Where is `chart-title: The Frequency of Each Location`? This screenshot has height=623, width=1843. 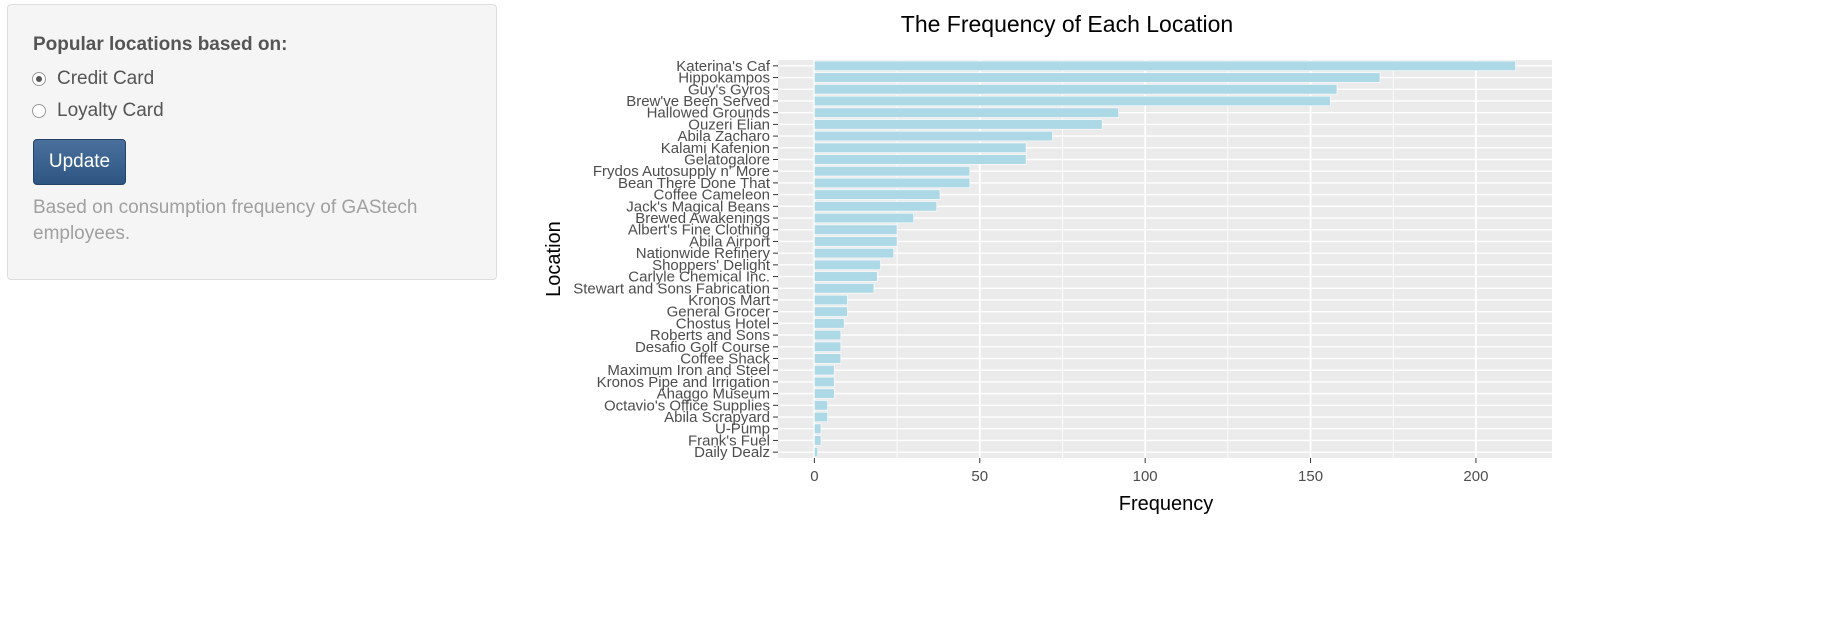
chart-title: The Frequency of Each Location is located at coordinates (1067, 24).